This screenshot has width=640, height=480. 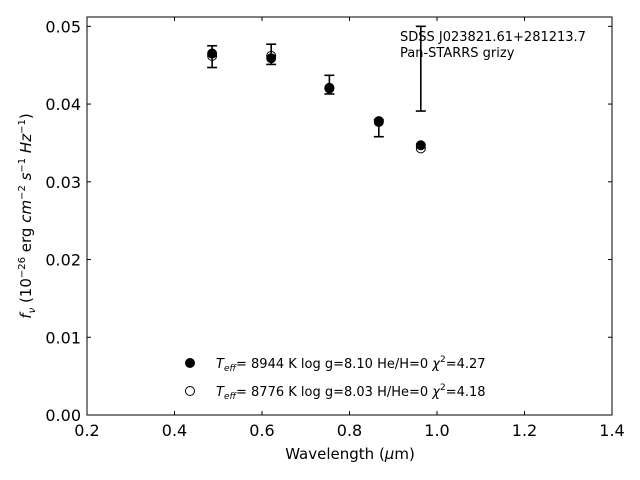 I want to click on legend-marker-filled, so click(x=190, y=363).